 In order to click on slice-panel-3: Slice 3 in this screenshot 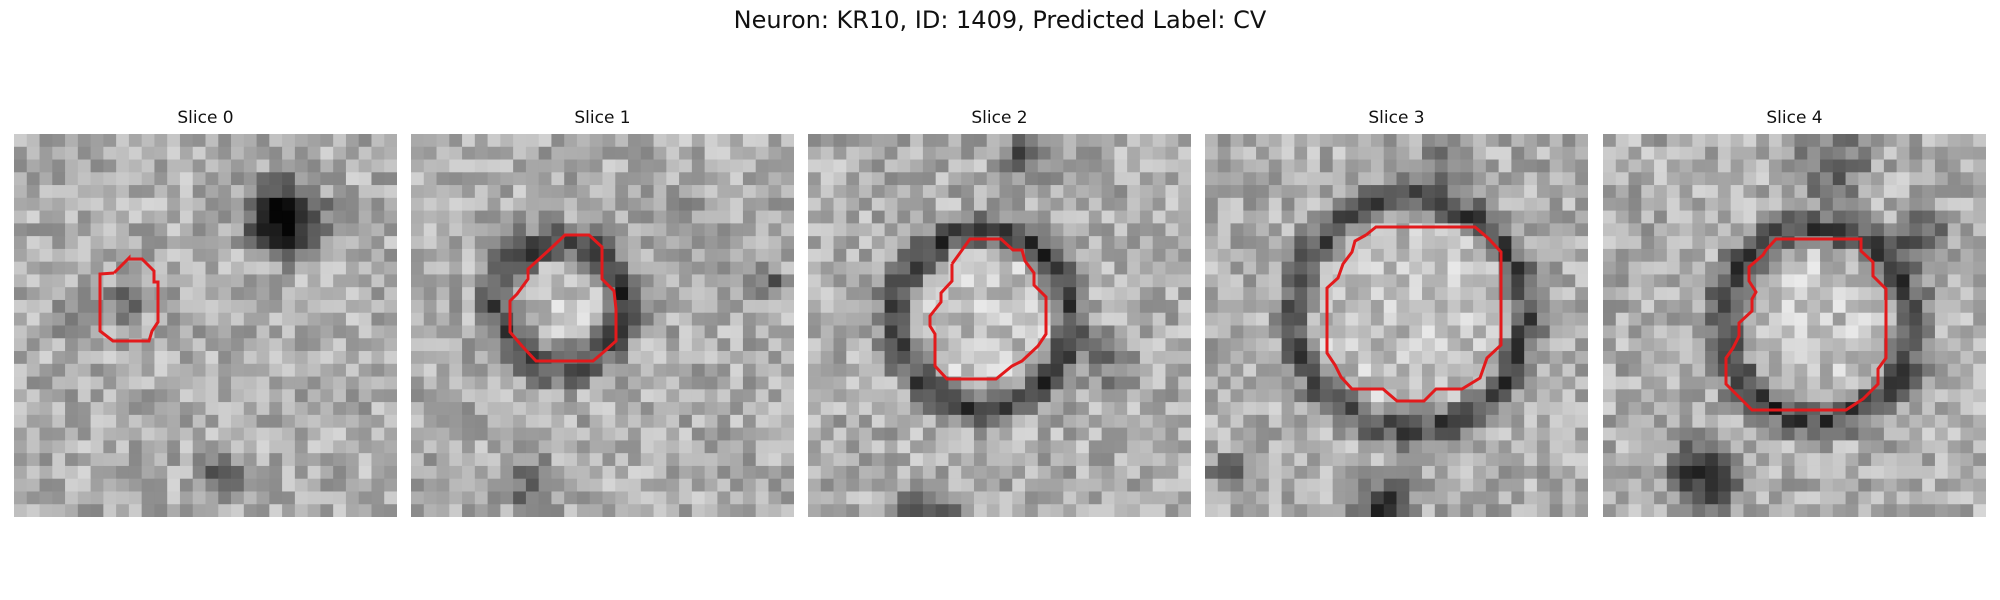, I will do `click(1396, 313)`.